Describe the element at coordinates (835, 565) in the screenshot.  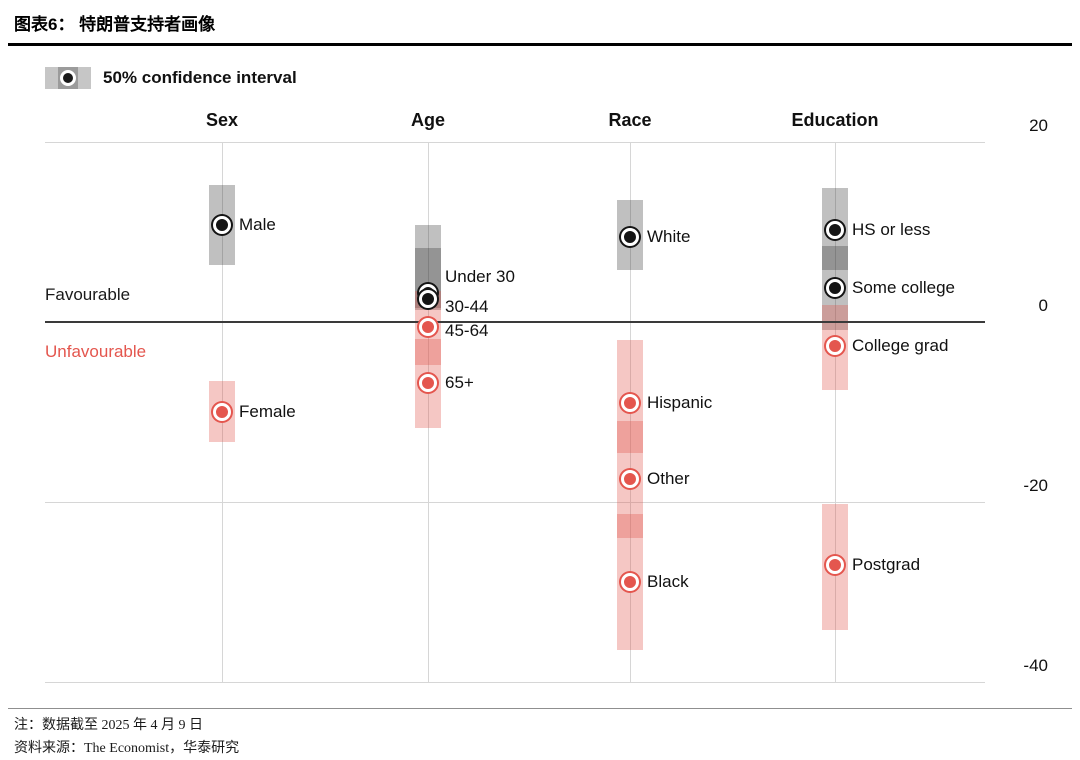
I see `data-point-postgrad` at that location.